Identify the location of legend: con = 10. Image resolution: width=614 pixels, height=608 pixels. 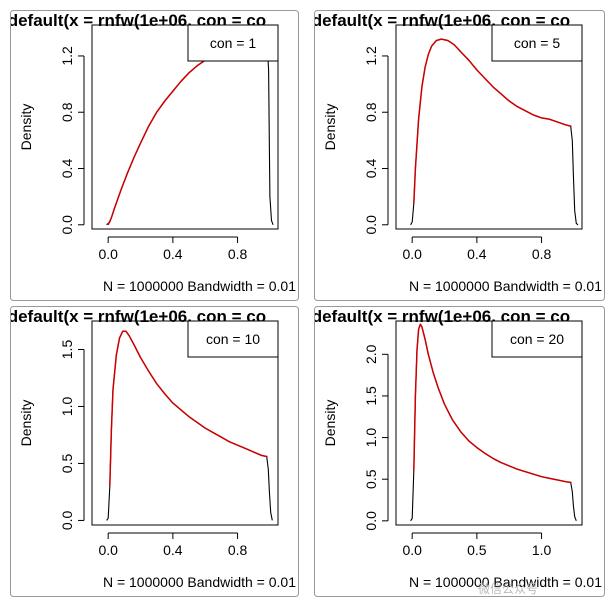
(233, 339).